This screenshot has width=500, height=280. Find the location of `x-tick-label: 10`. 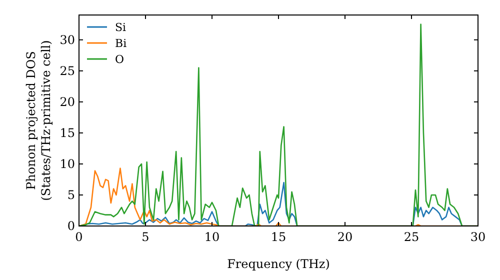

x-tick-label: 10 is located at coordinates (212, 237).